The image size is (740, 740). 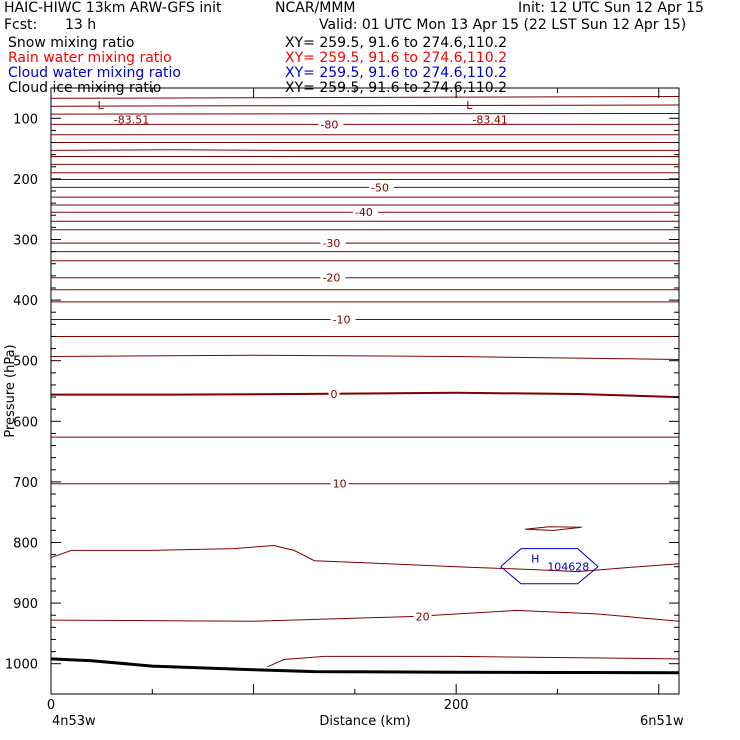 I want to click on cloud-water-contour, so click(x=549, y=566).